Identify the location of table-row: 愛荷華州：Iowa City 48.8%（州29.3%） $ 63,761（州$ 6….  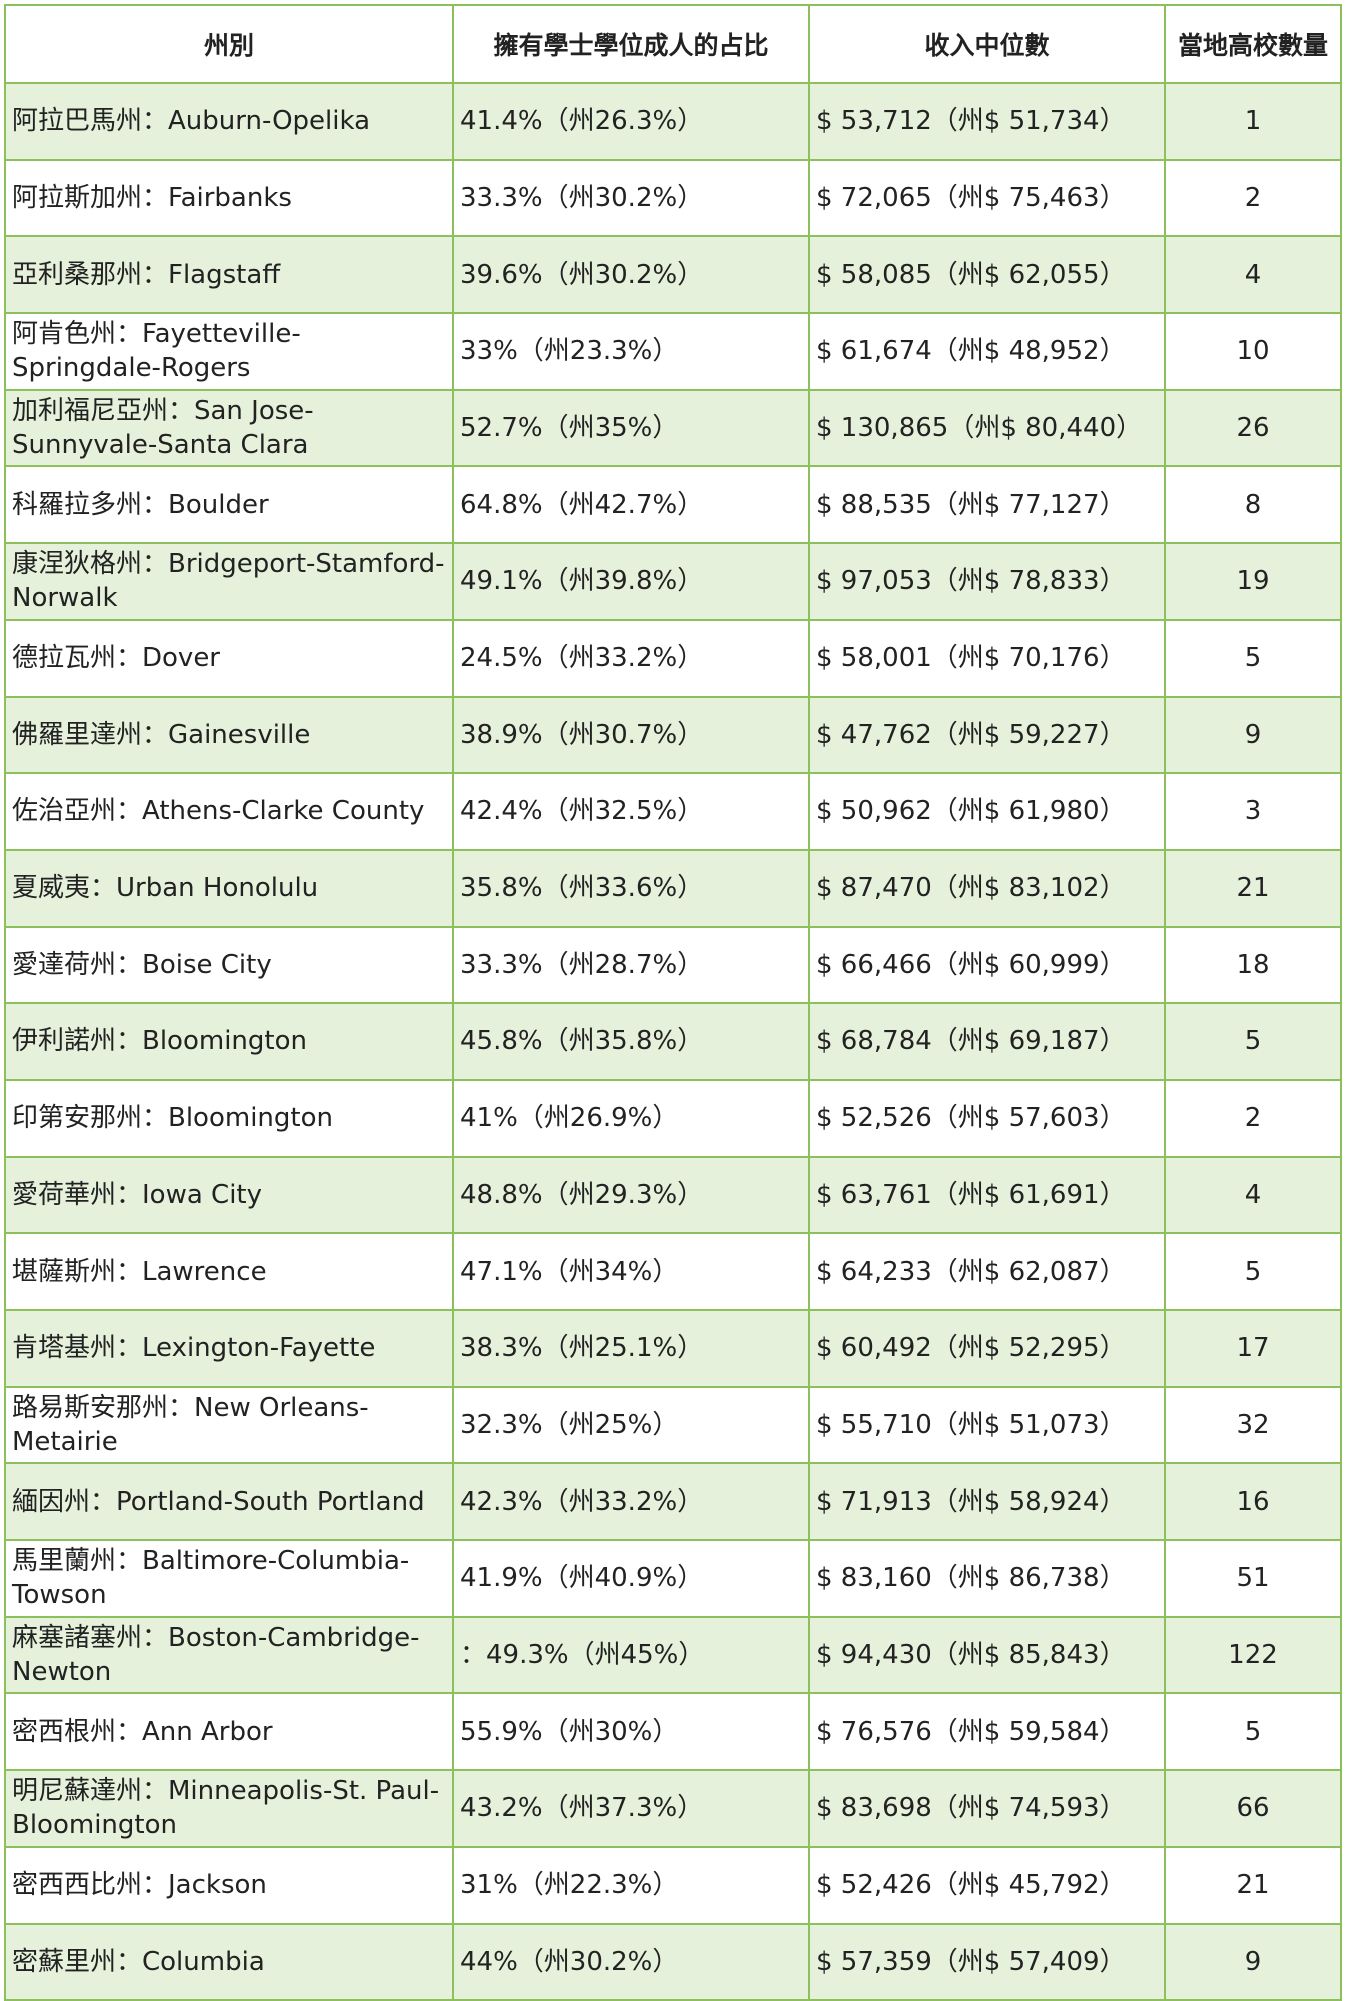
(673, 1195).